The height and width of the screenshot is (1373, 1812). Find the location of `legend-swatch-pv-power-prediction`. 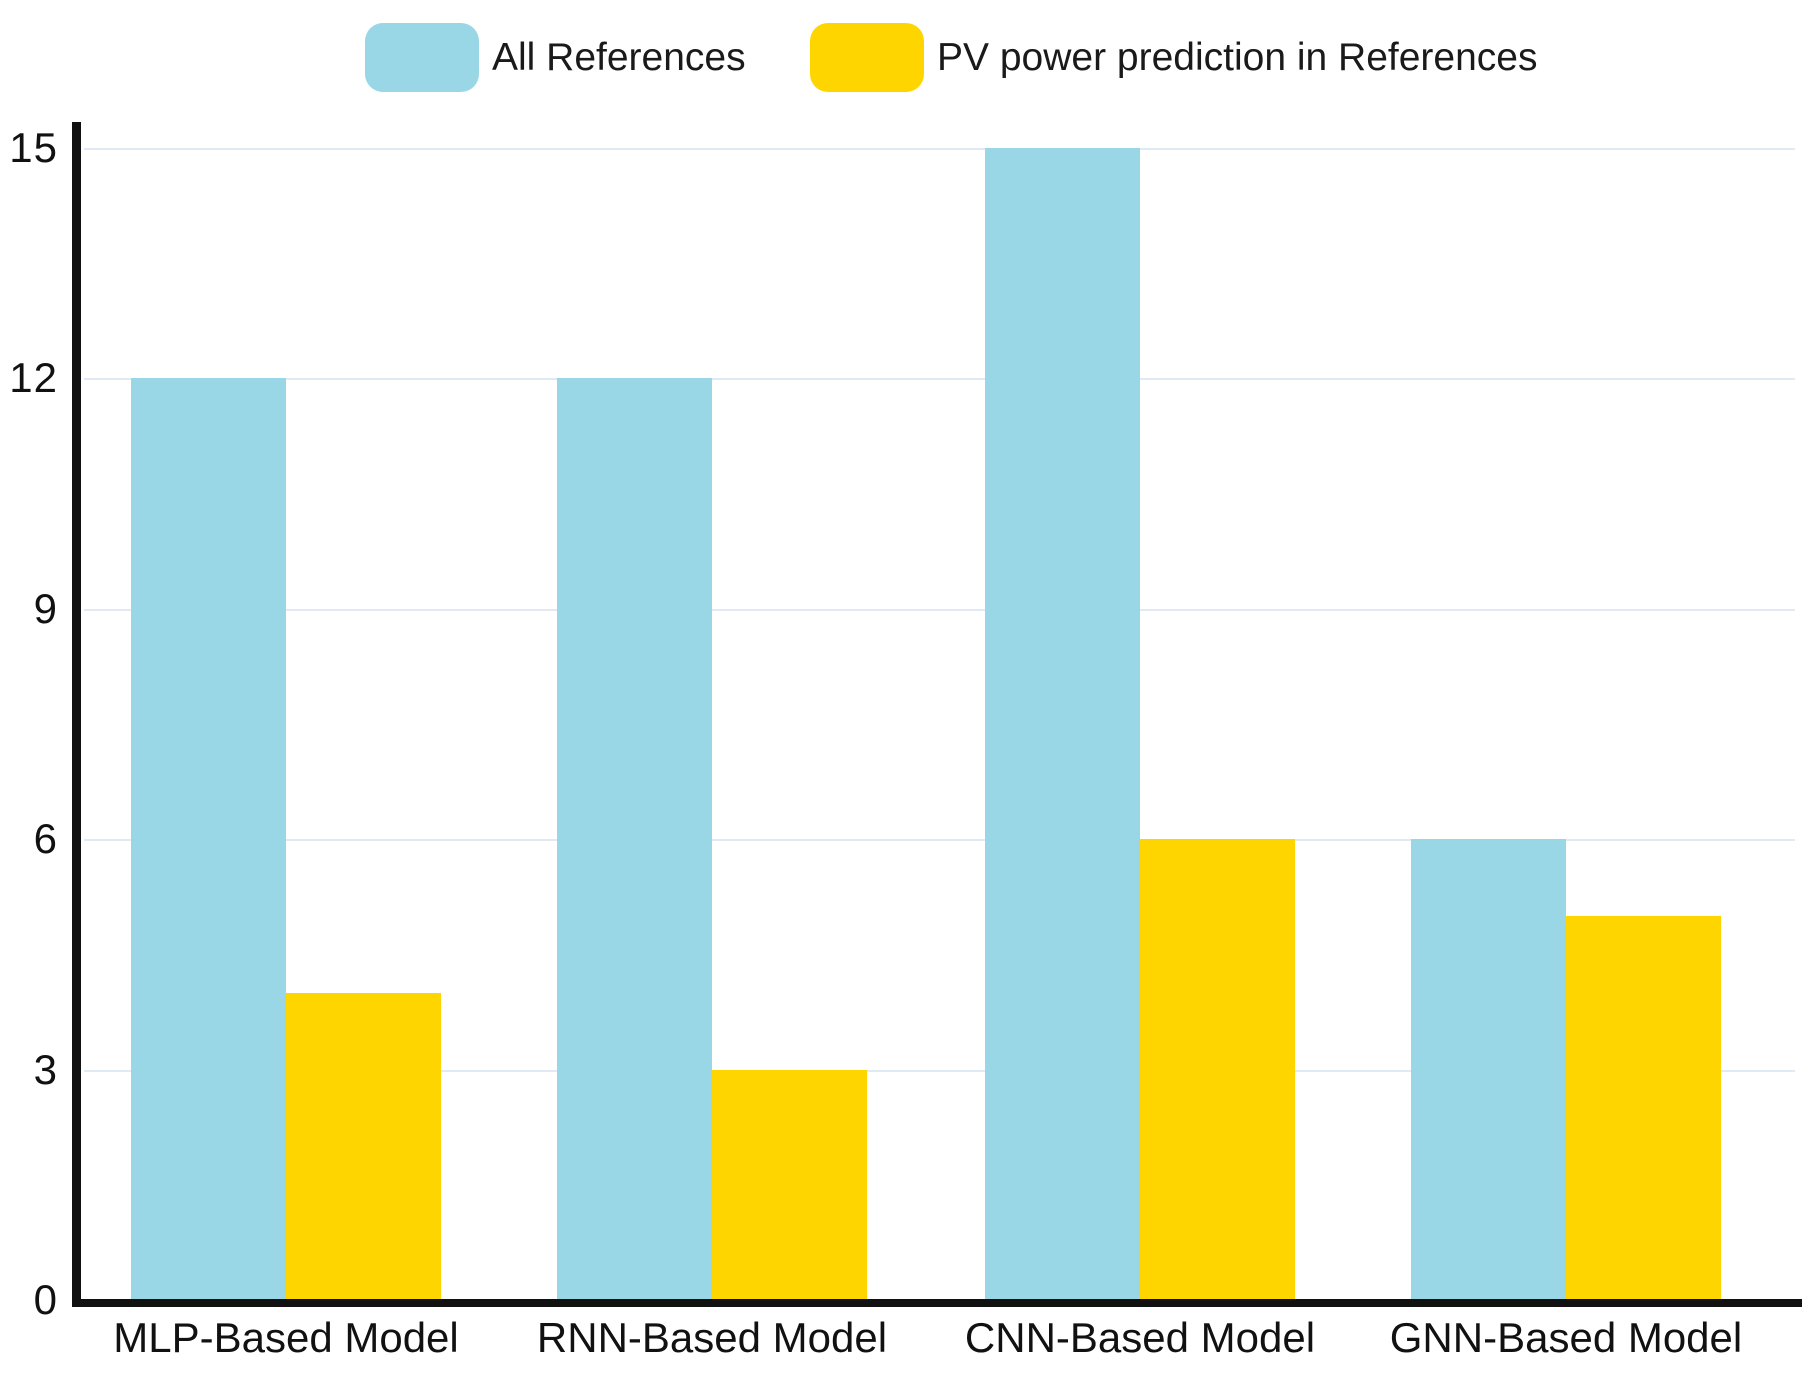

legend-swatch-pv-power-prediction is located at coordinates (867, 57).